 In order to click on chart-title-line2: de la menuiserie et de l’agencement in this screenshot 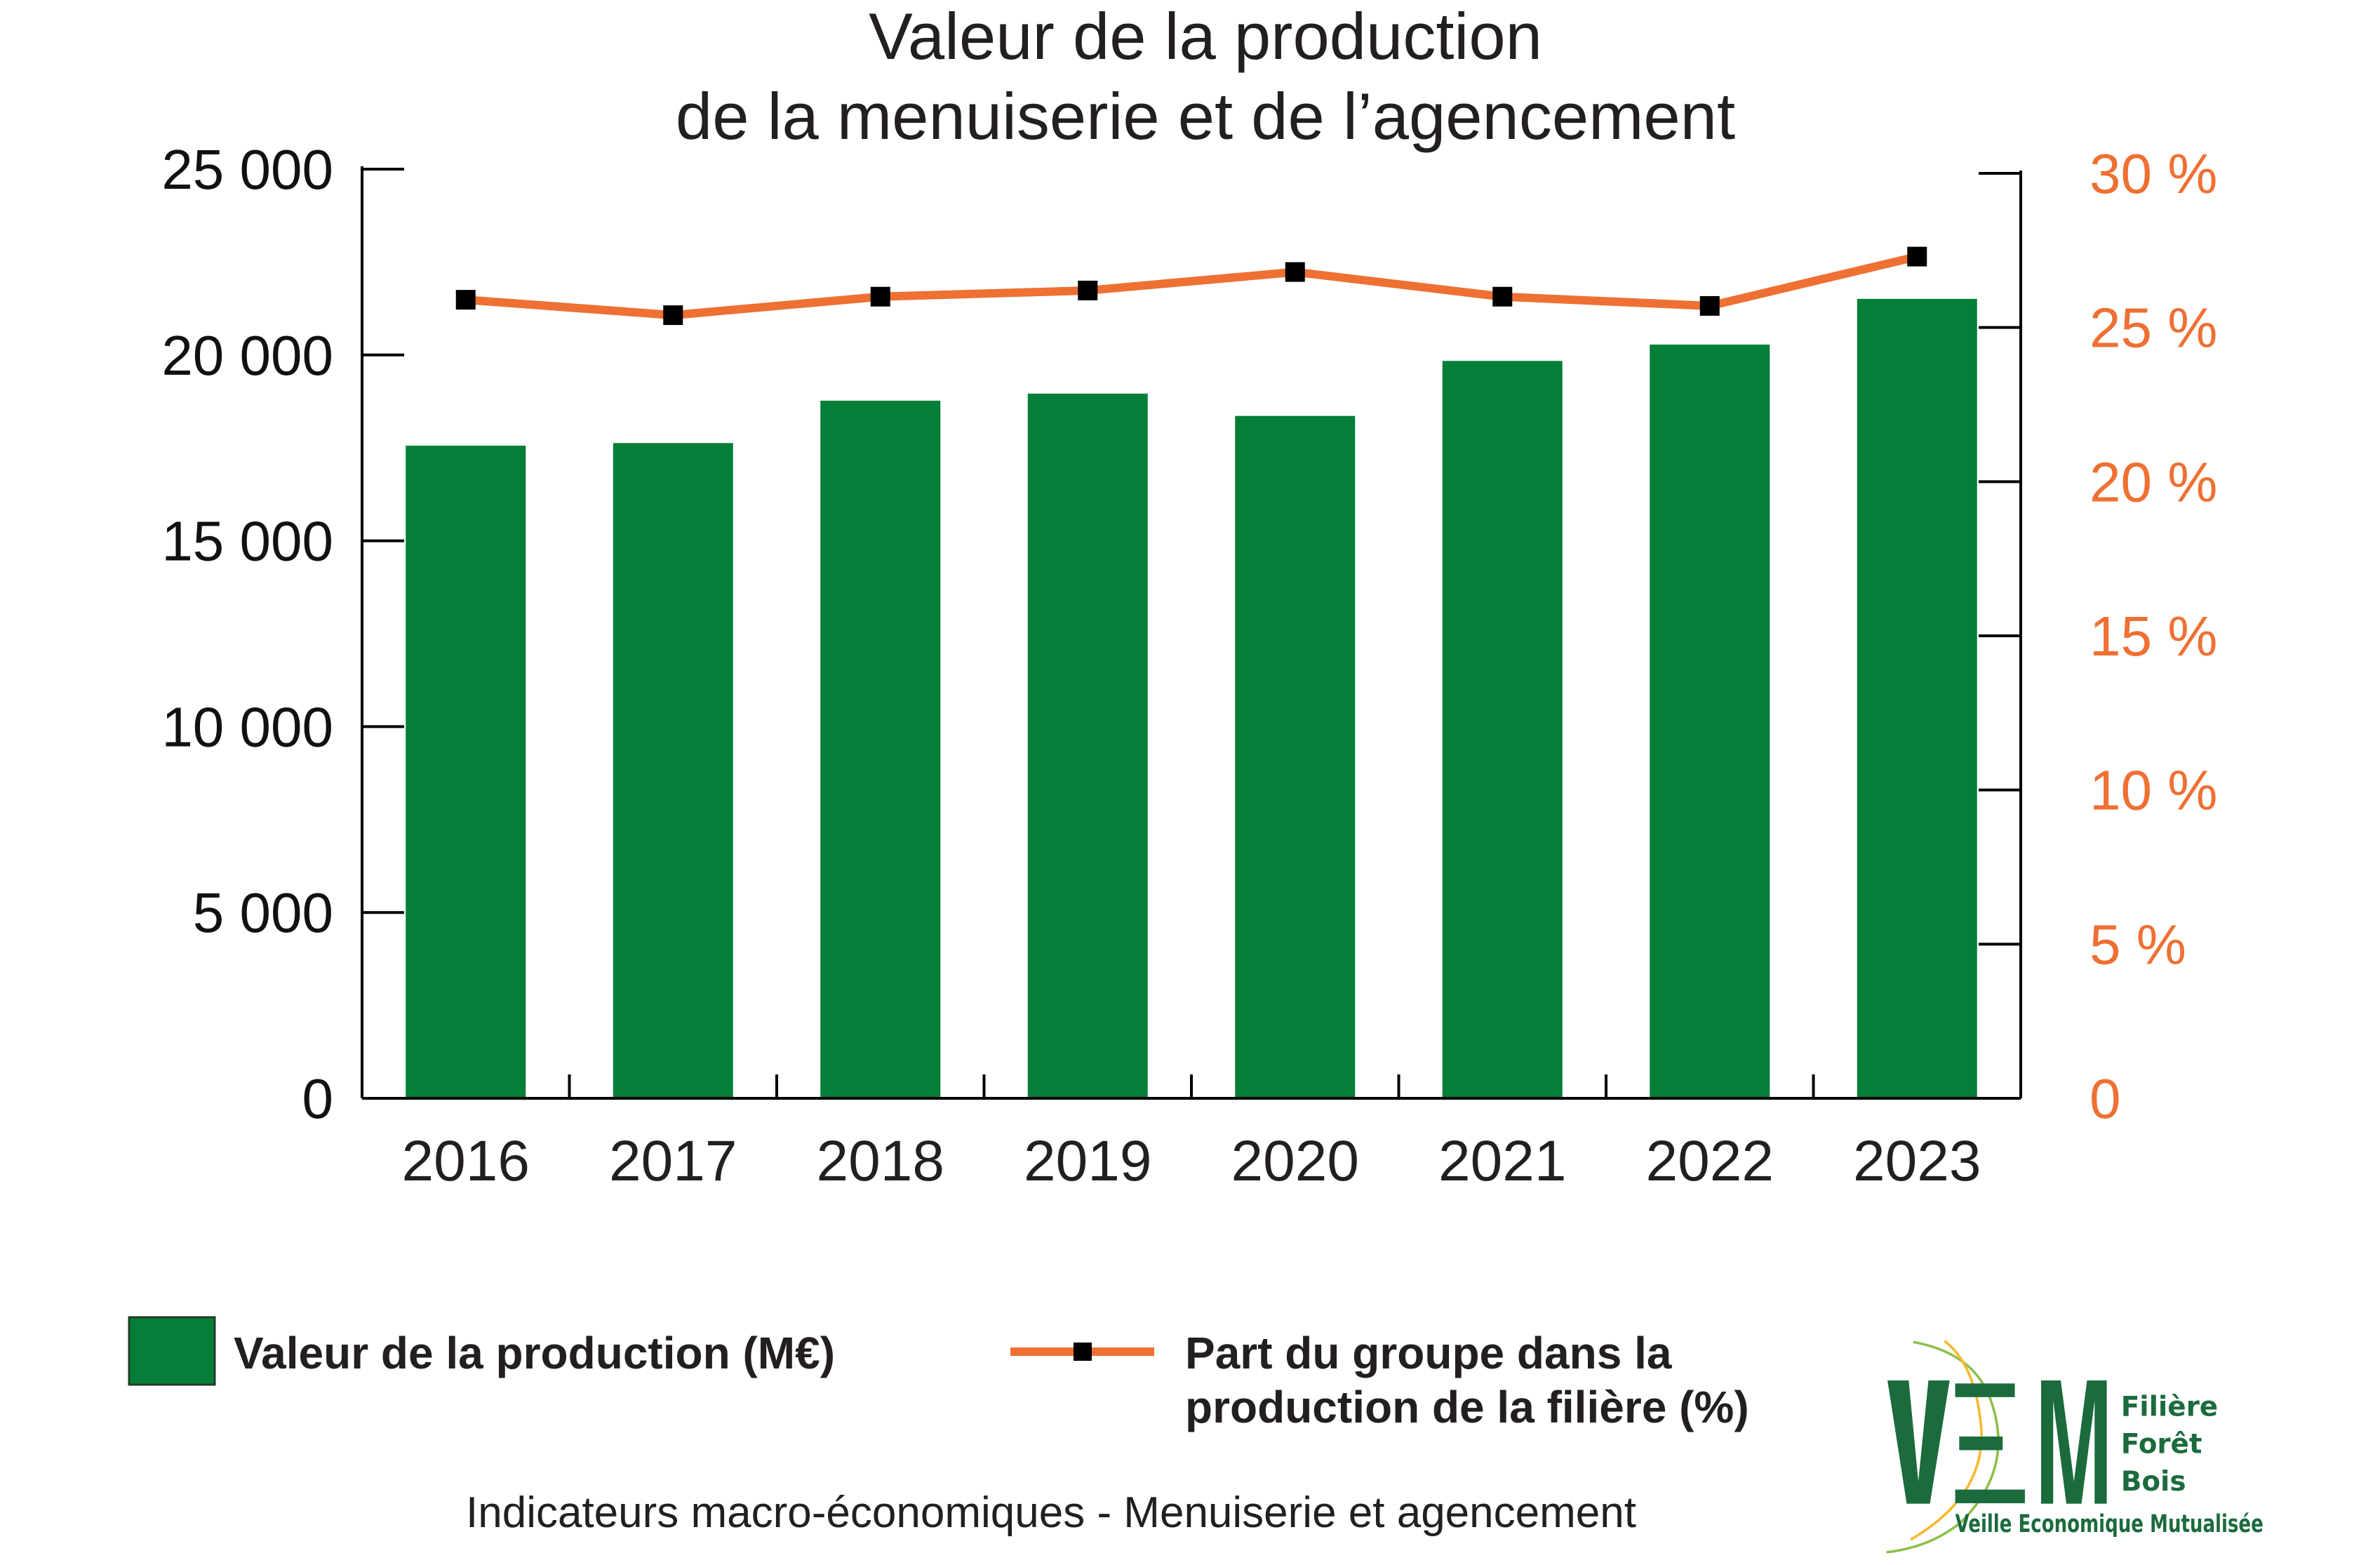, I will do `click(1205, 116)`.